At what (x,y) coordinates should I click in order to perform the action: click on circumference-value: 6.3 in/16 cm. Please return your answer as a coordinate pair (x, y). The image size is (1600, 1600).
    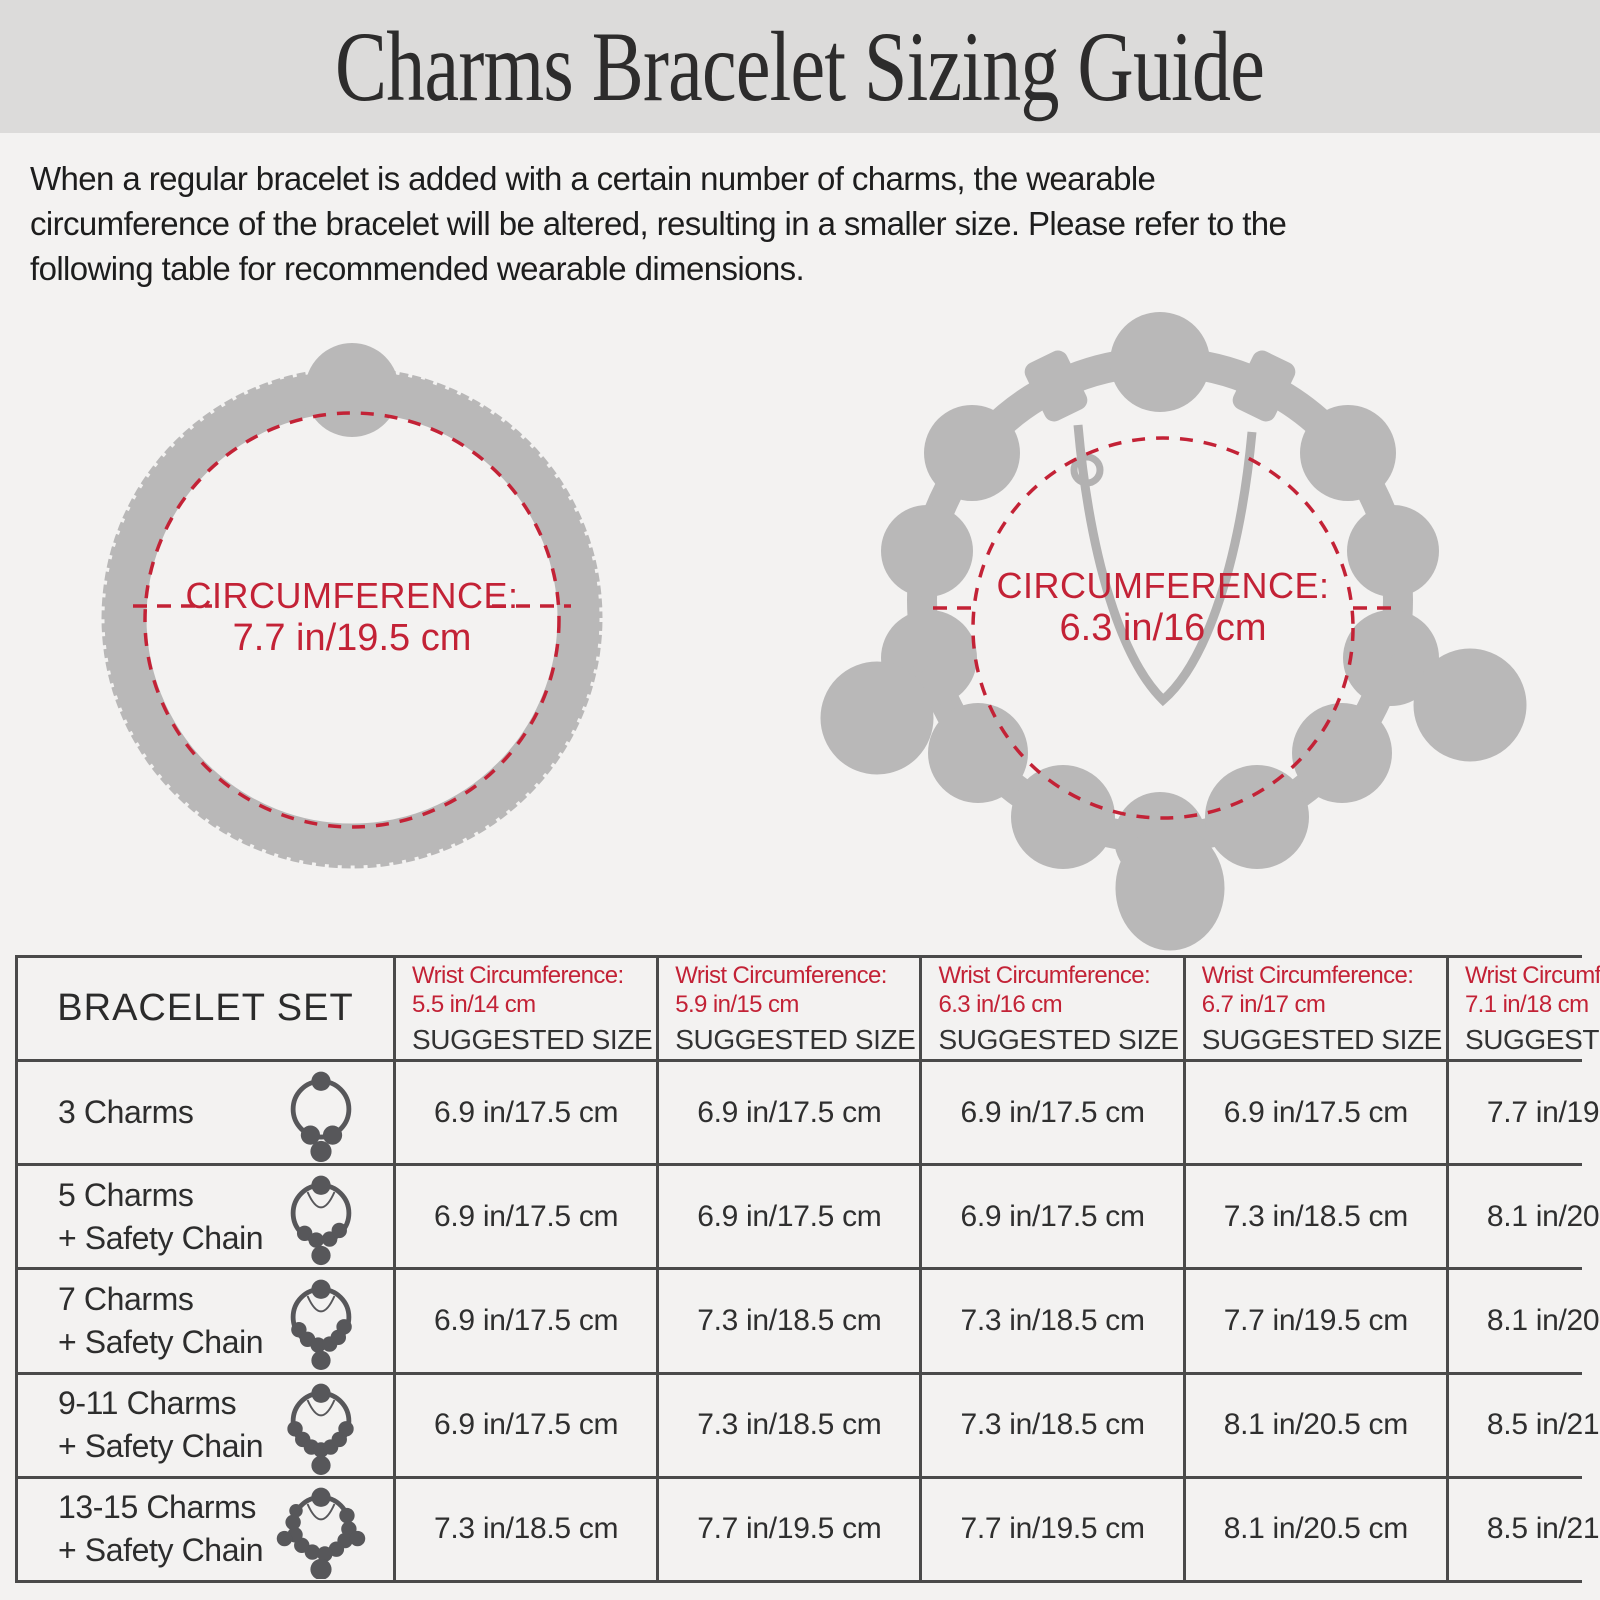
    Looking at the image, I should click on (1163, 628).